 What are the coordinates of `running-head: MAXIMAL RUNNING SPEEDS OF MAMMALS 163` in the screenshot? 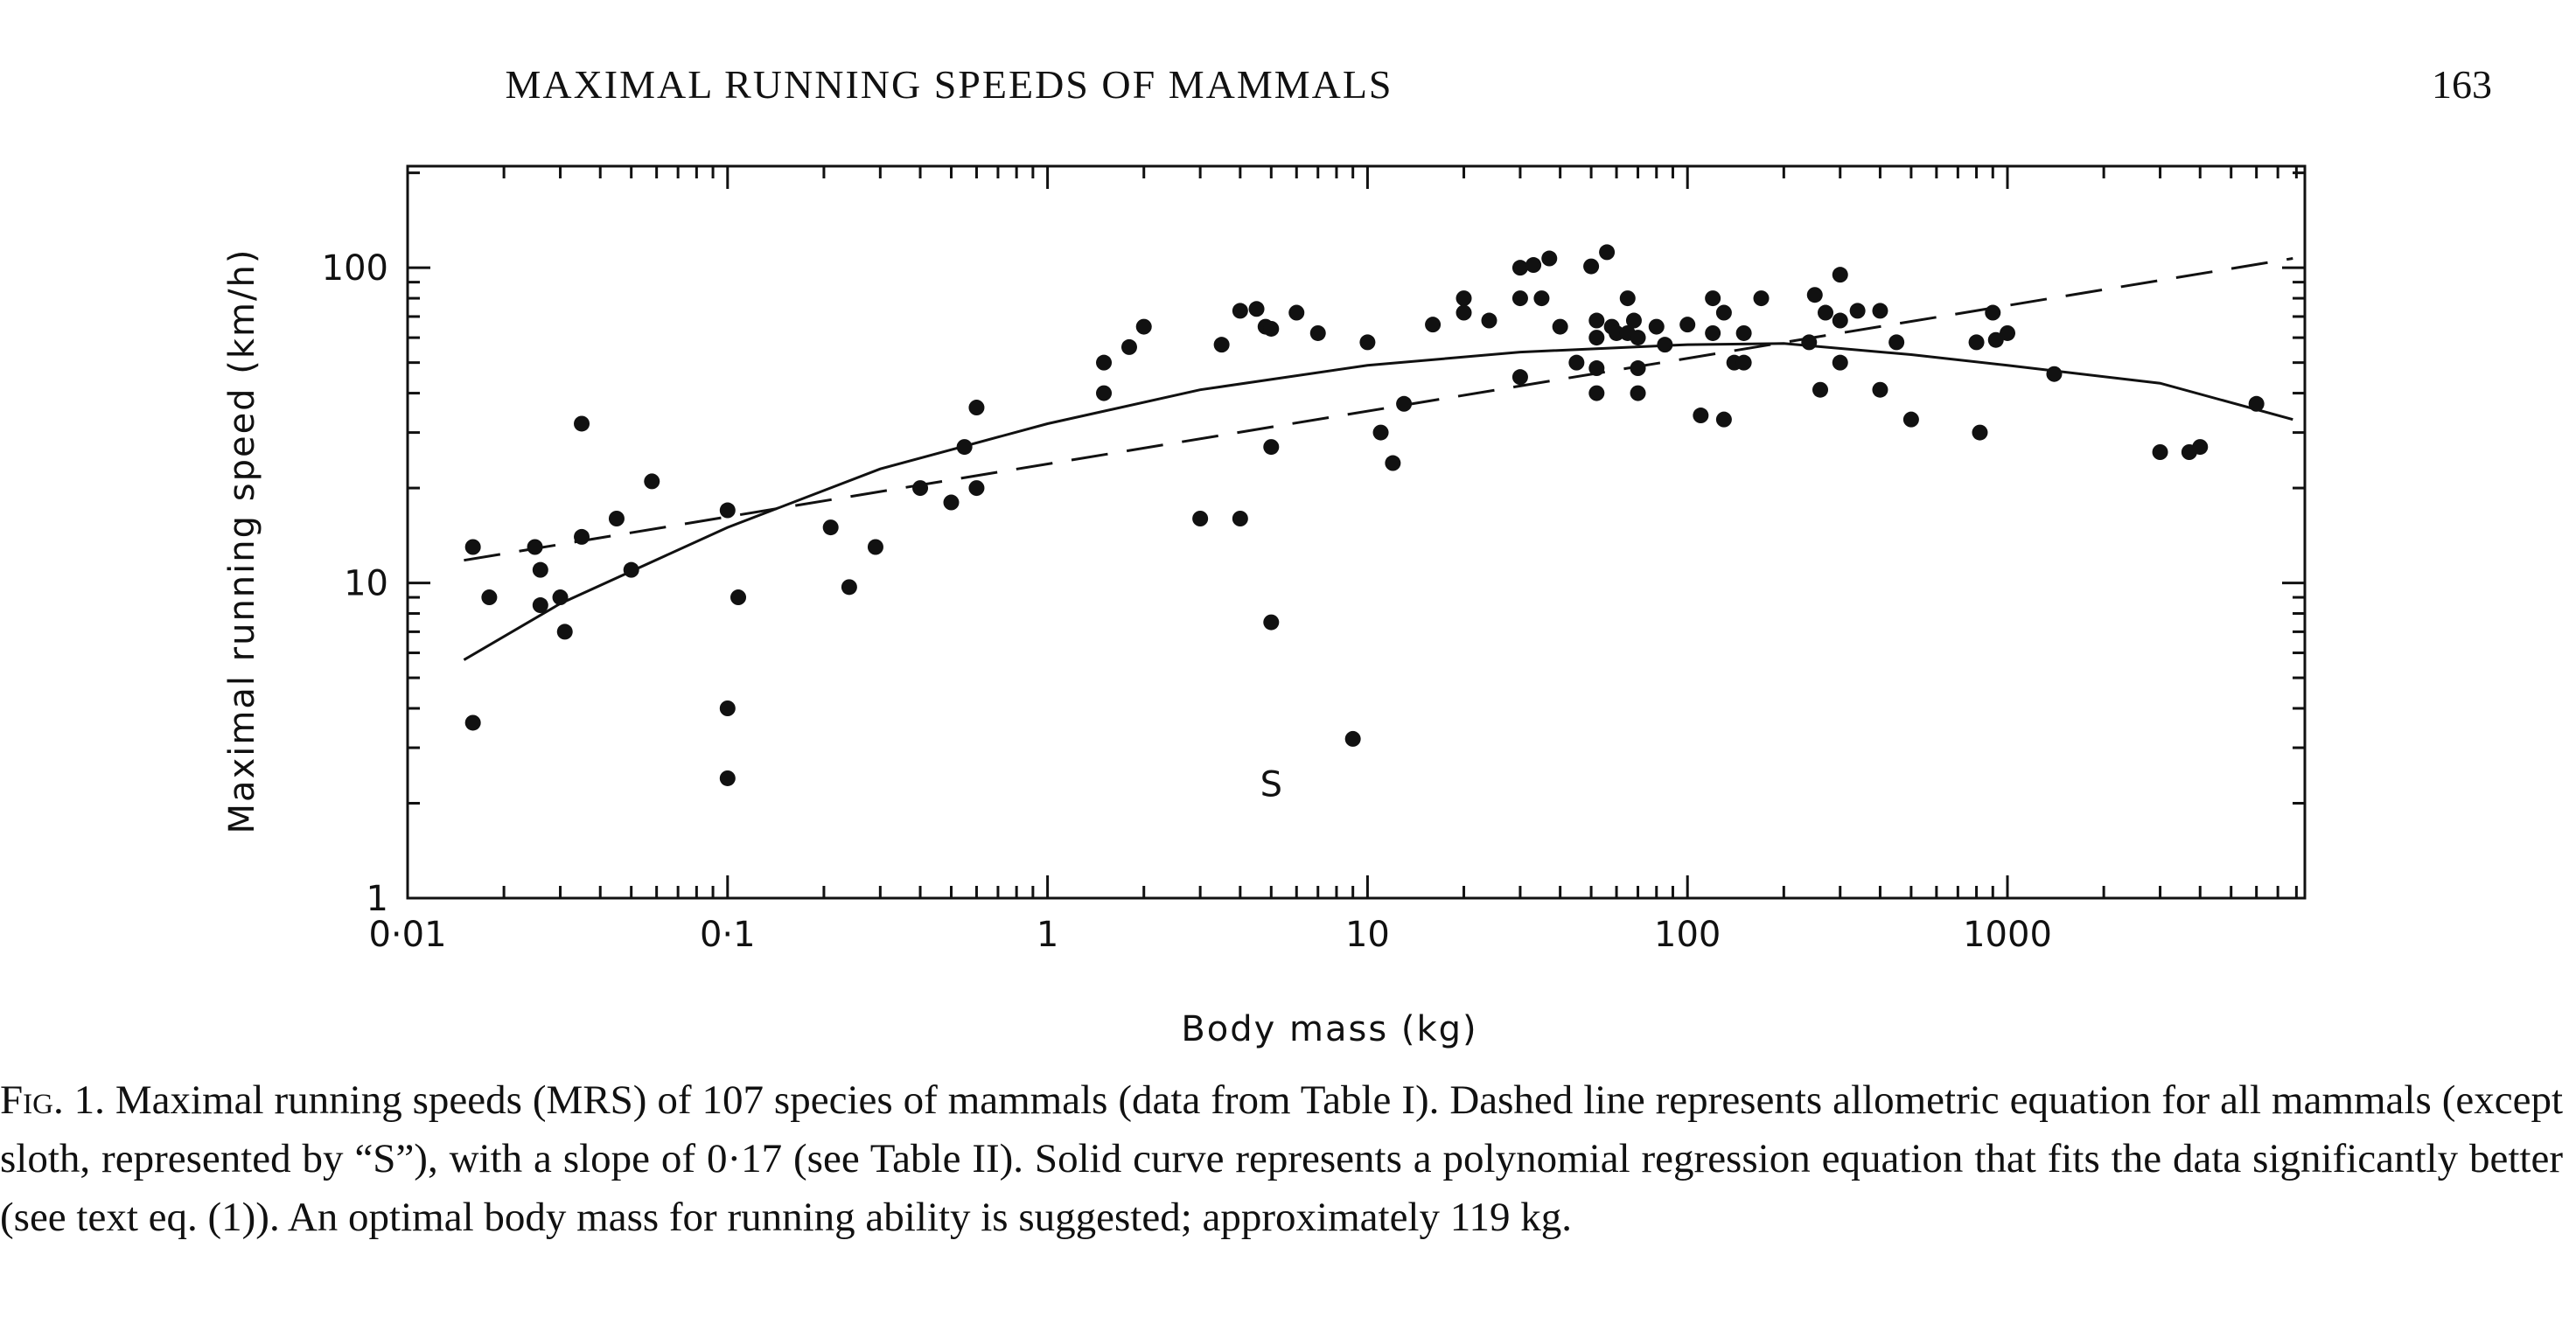 It's located at (1288, 84).